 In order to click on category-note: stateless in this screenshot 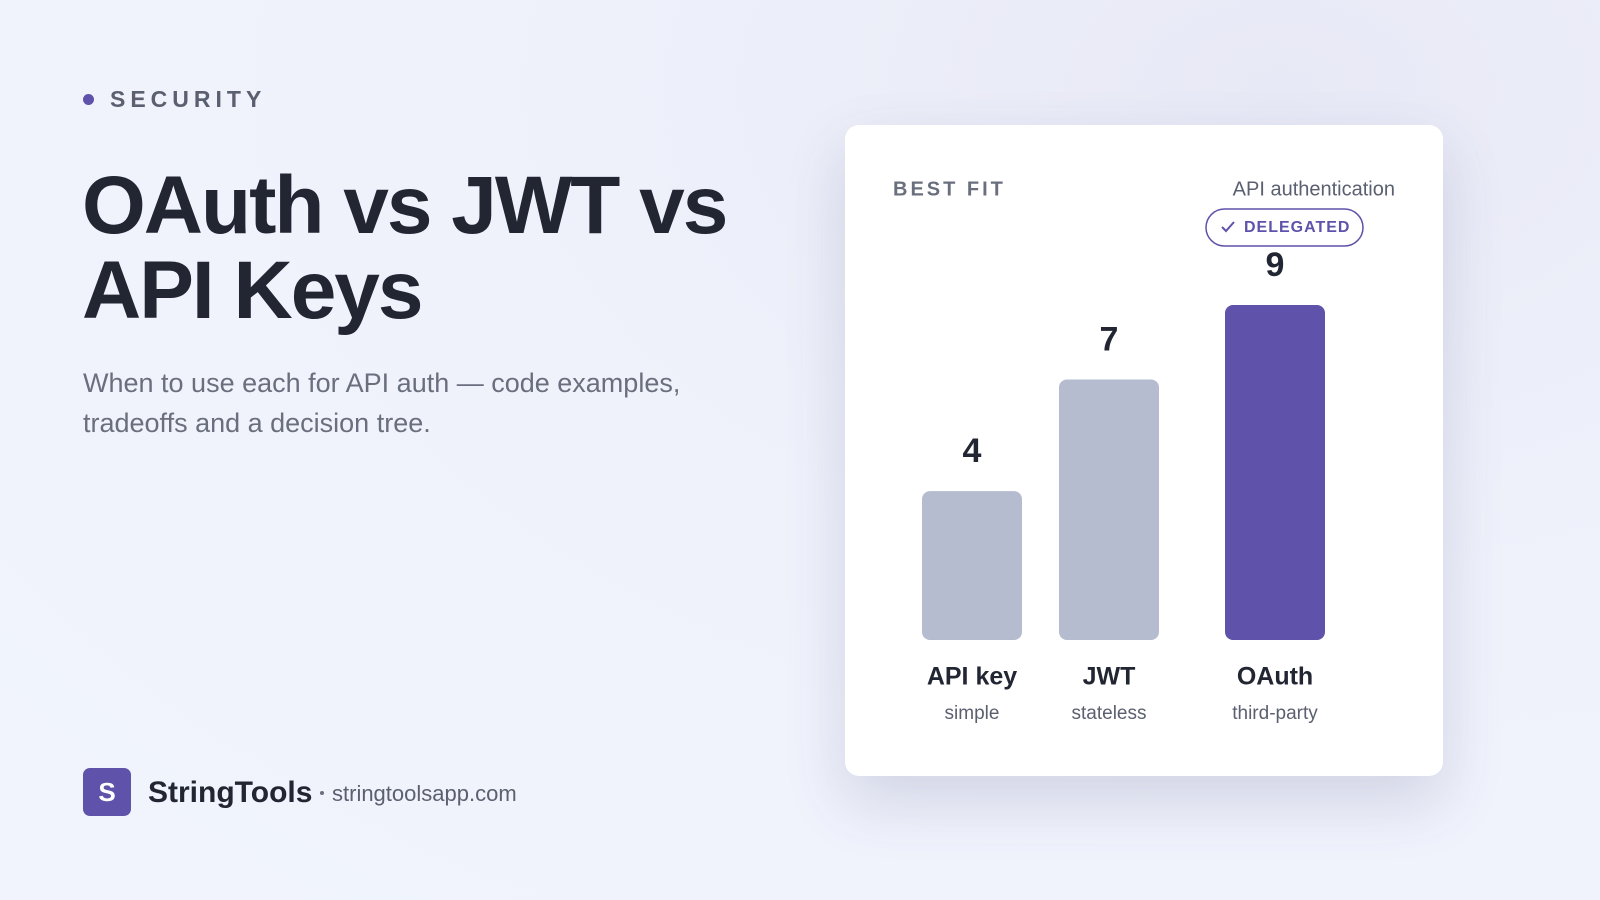, I will do `click(1109, 713)`.